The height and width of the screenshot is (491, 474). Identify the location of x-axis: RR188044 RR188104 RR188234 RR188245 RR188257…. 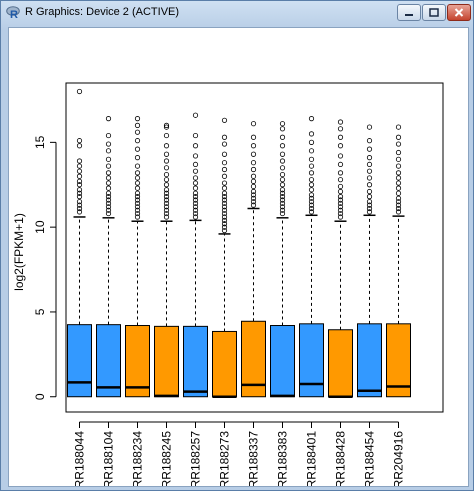
(239, 454).